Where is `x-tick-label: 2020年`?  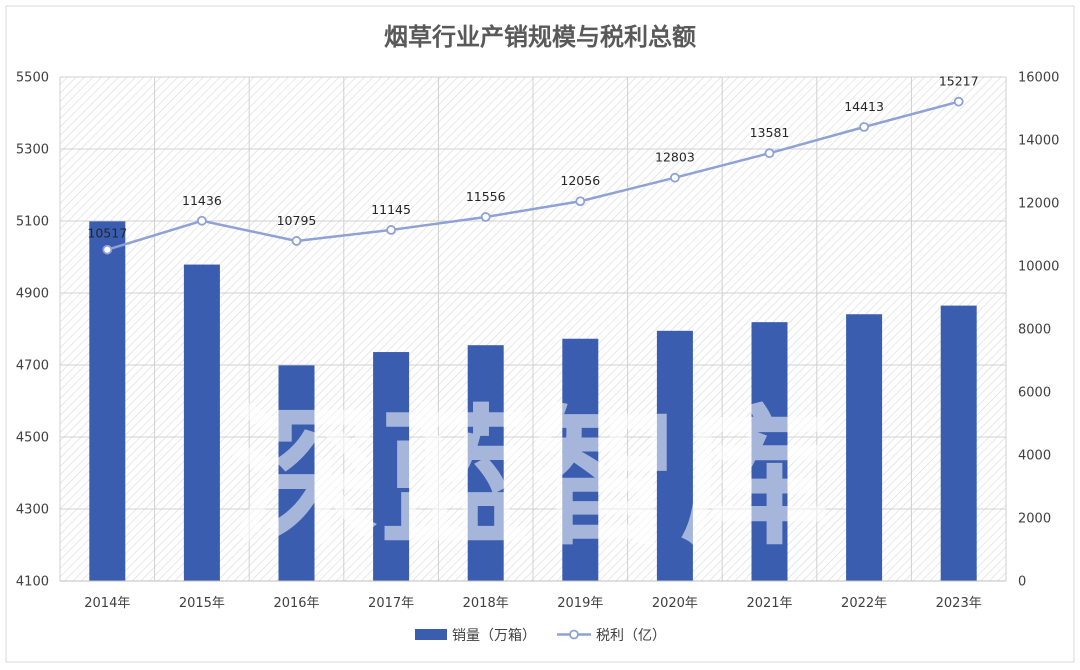 x-tick-label: 2020年 is located at coordinates (675, 603).